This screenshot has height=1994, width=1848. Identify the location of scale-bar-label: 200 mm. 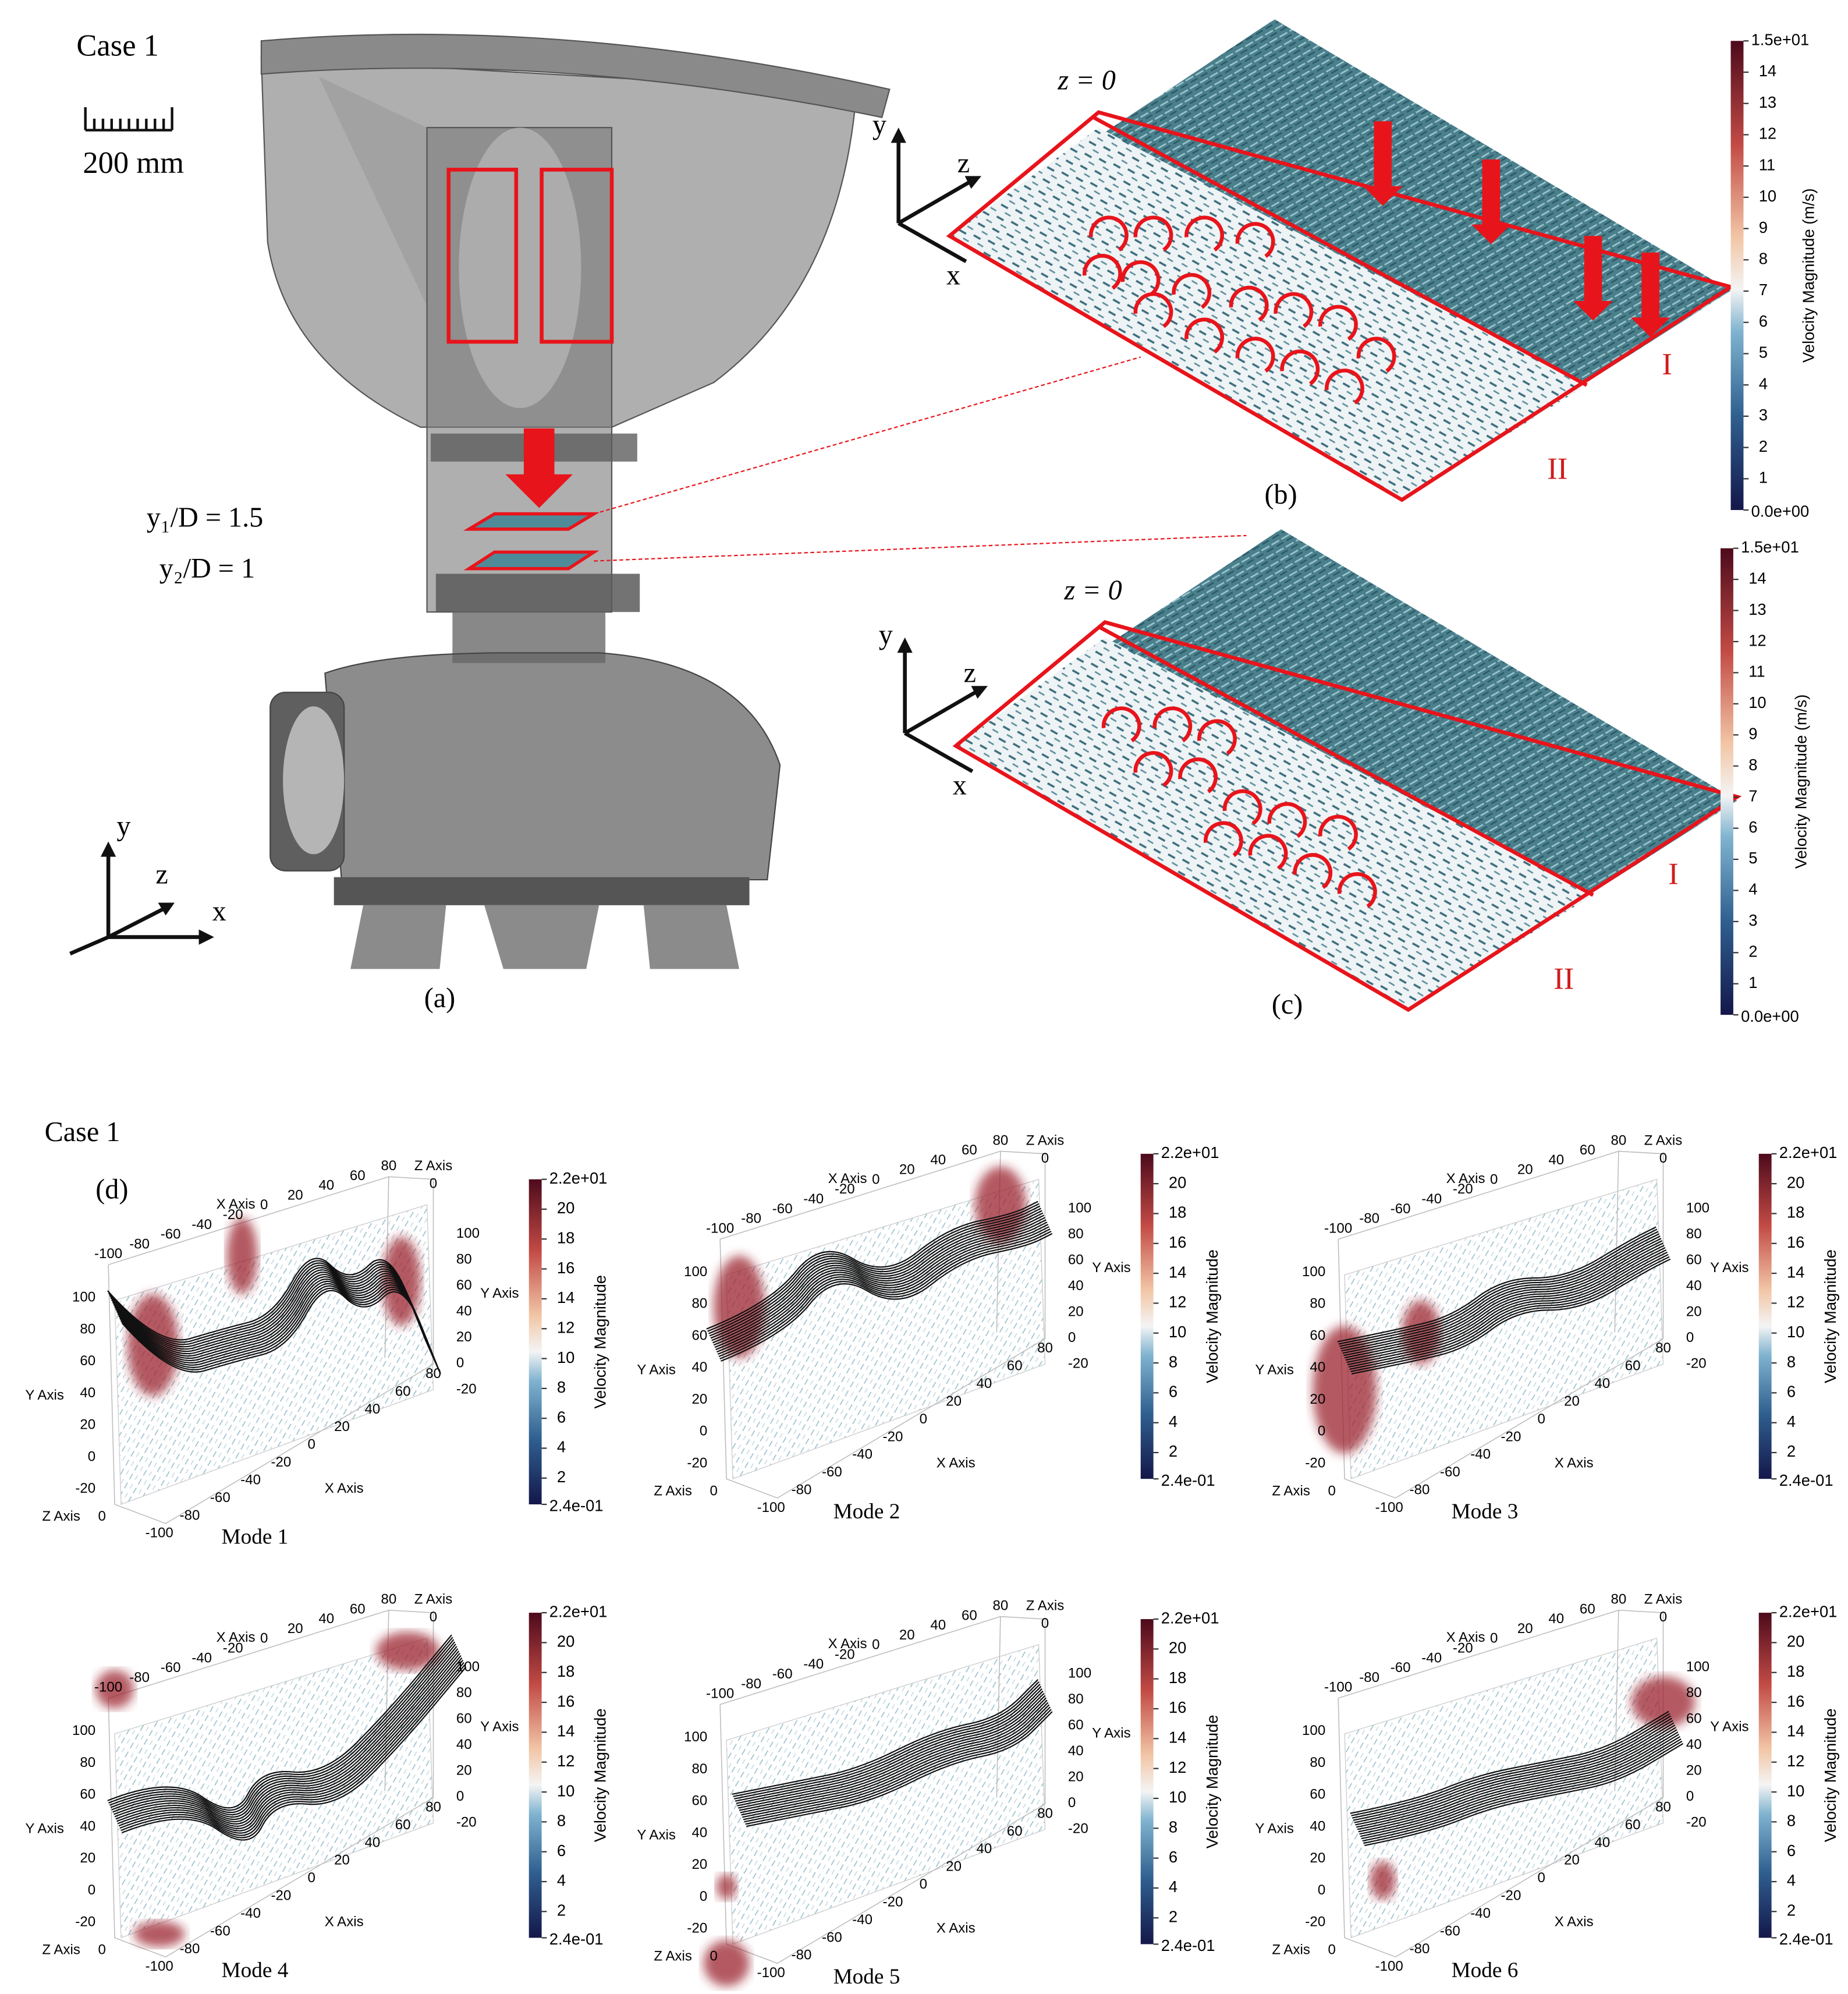
(133, 163).